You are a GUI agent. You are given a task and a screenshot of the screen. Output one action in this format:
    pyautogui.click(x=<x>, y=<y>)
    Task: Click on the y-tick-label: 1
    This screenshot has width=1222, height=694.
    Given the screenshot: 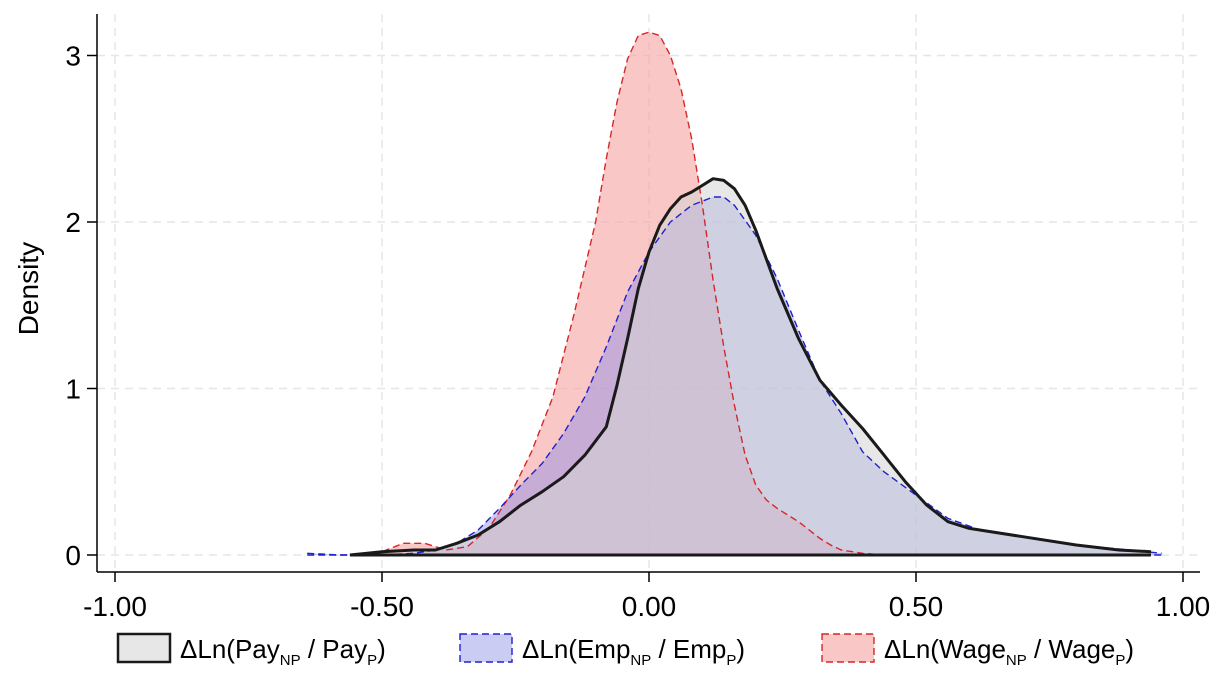 What is the action you would take?
    pyautogui.click(x=73, y=389)
    